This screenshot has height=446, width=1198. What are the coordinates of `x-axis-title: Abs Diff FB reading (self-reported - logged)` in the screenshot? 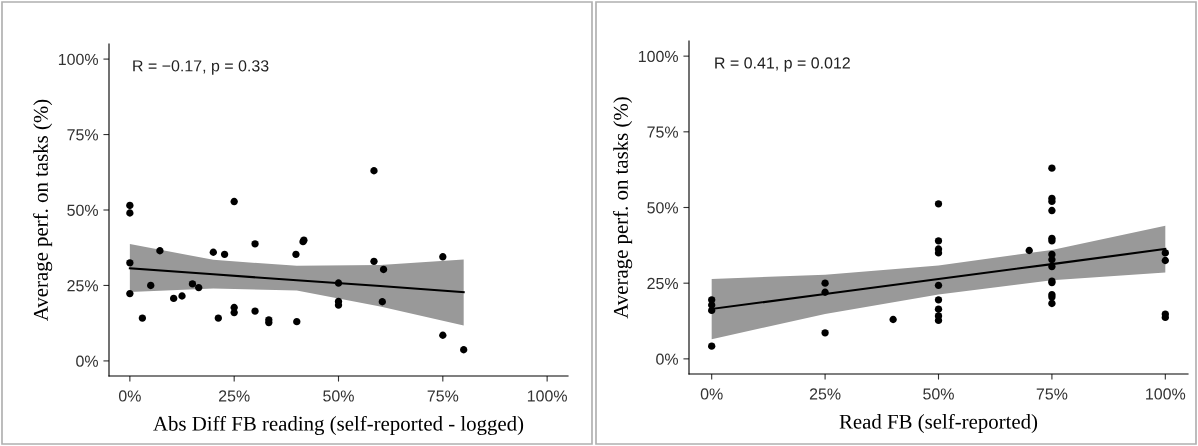 It's located at (338, 425).